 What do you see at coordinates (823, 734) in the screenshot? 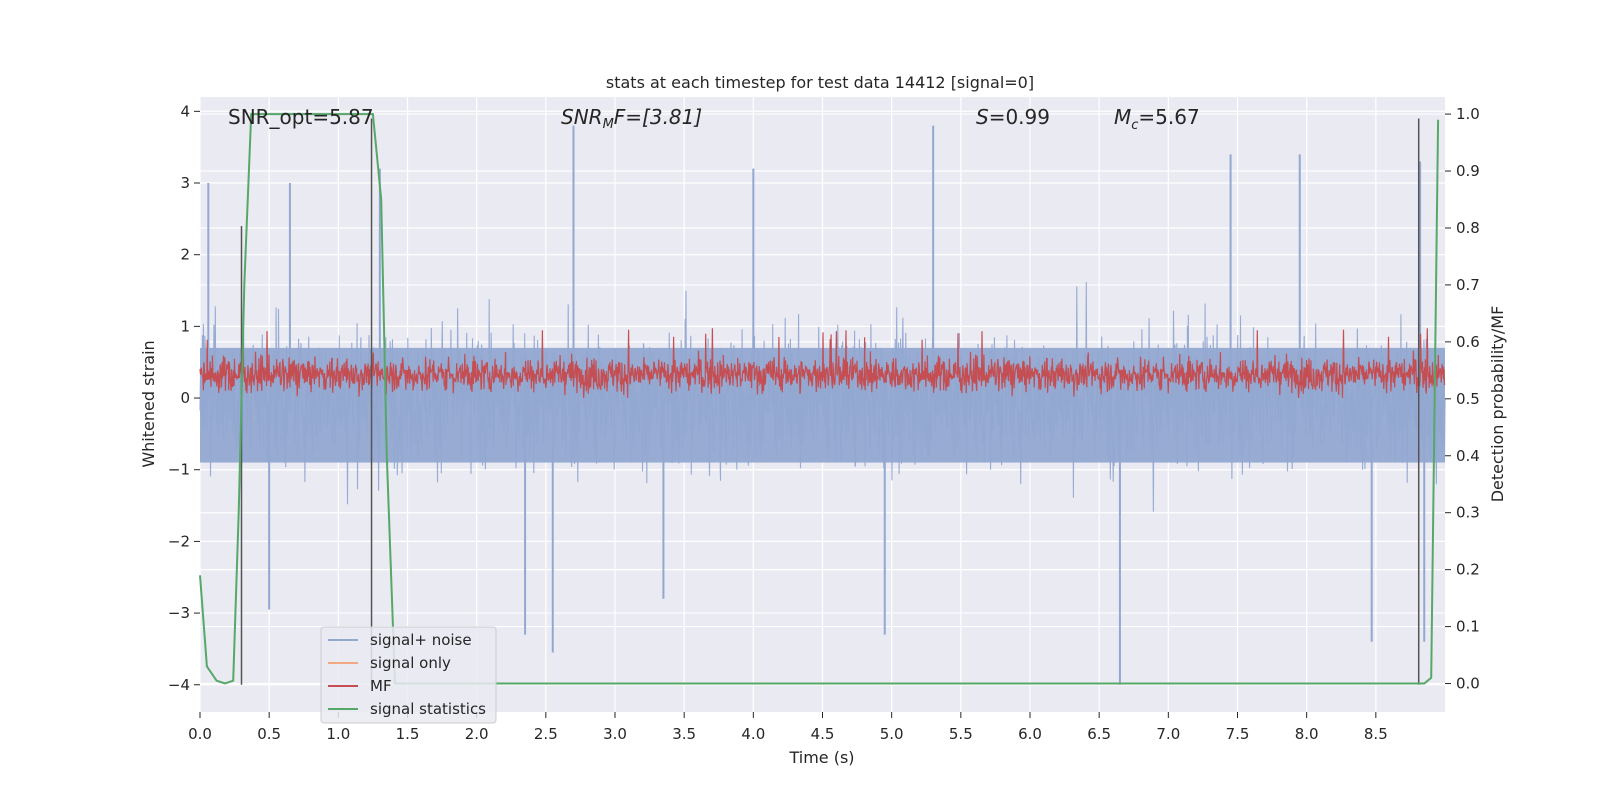
I see `x-tick-label-9: 4.5` at bounding box center [823, 734].